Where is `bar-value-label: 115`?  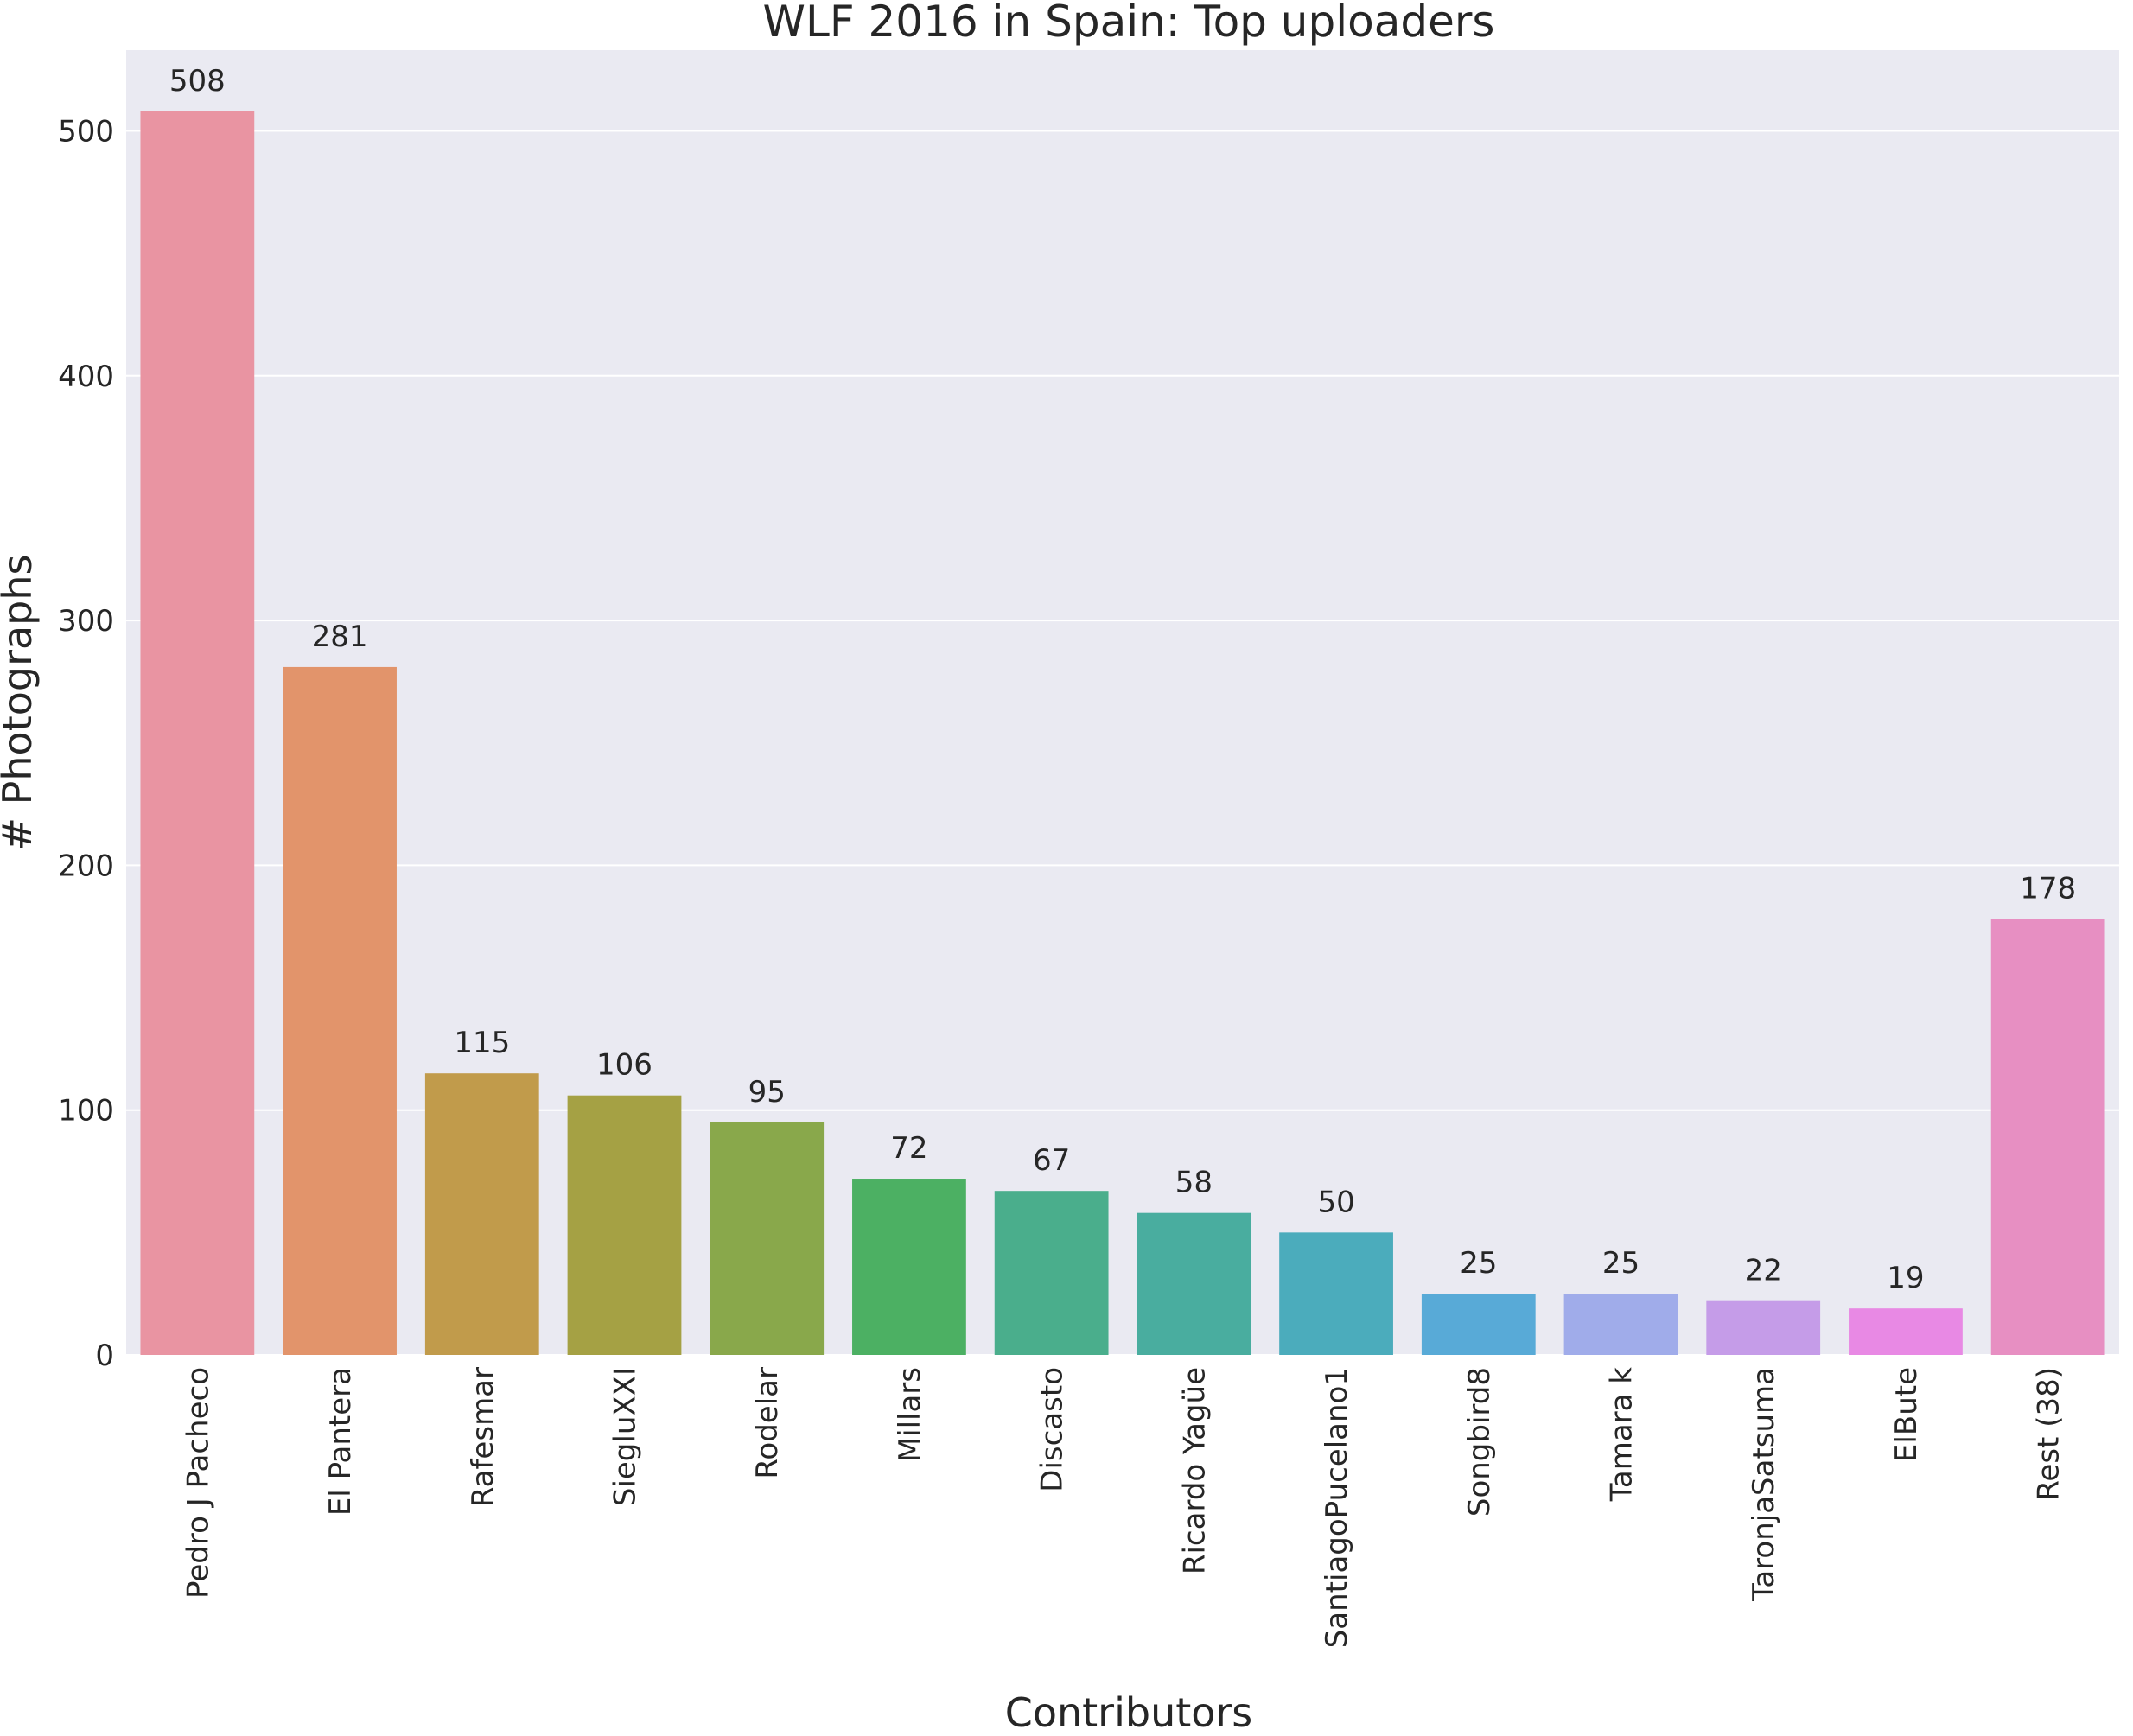
bar-value-label: 115 is located at coordinates (482, 1043).